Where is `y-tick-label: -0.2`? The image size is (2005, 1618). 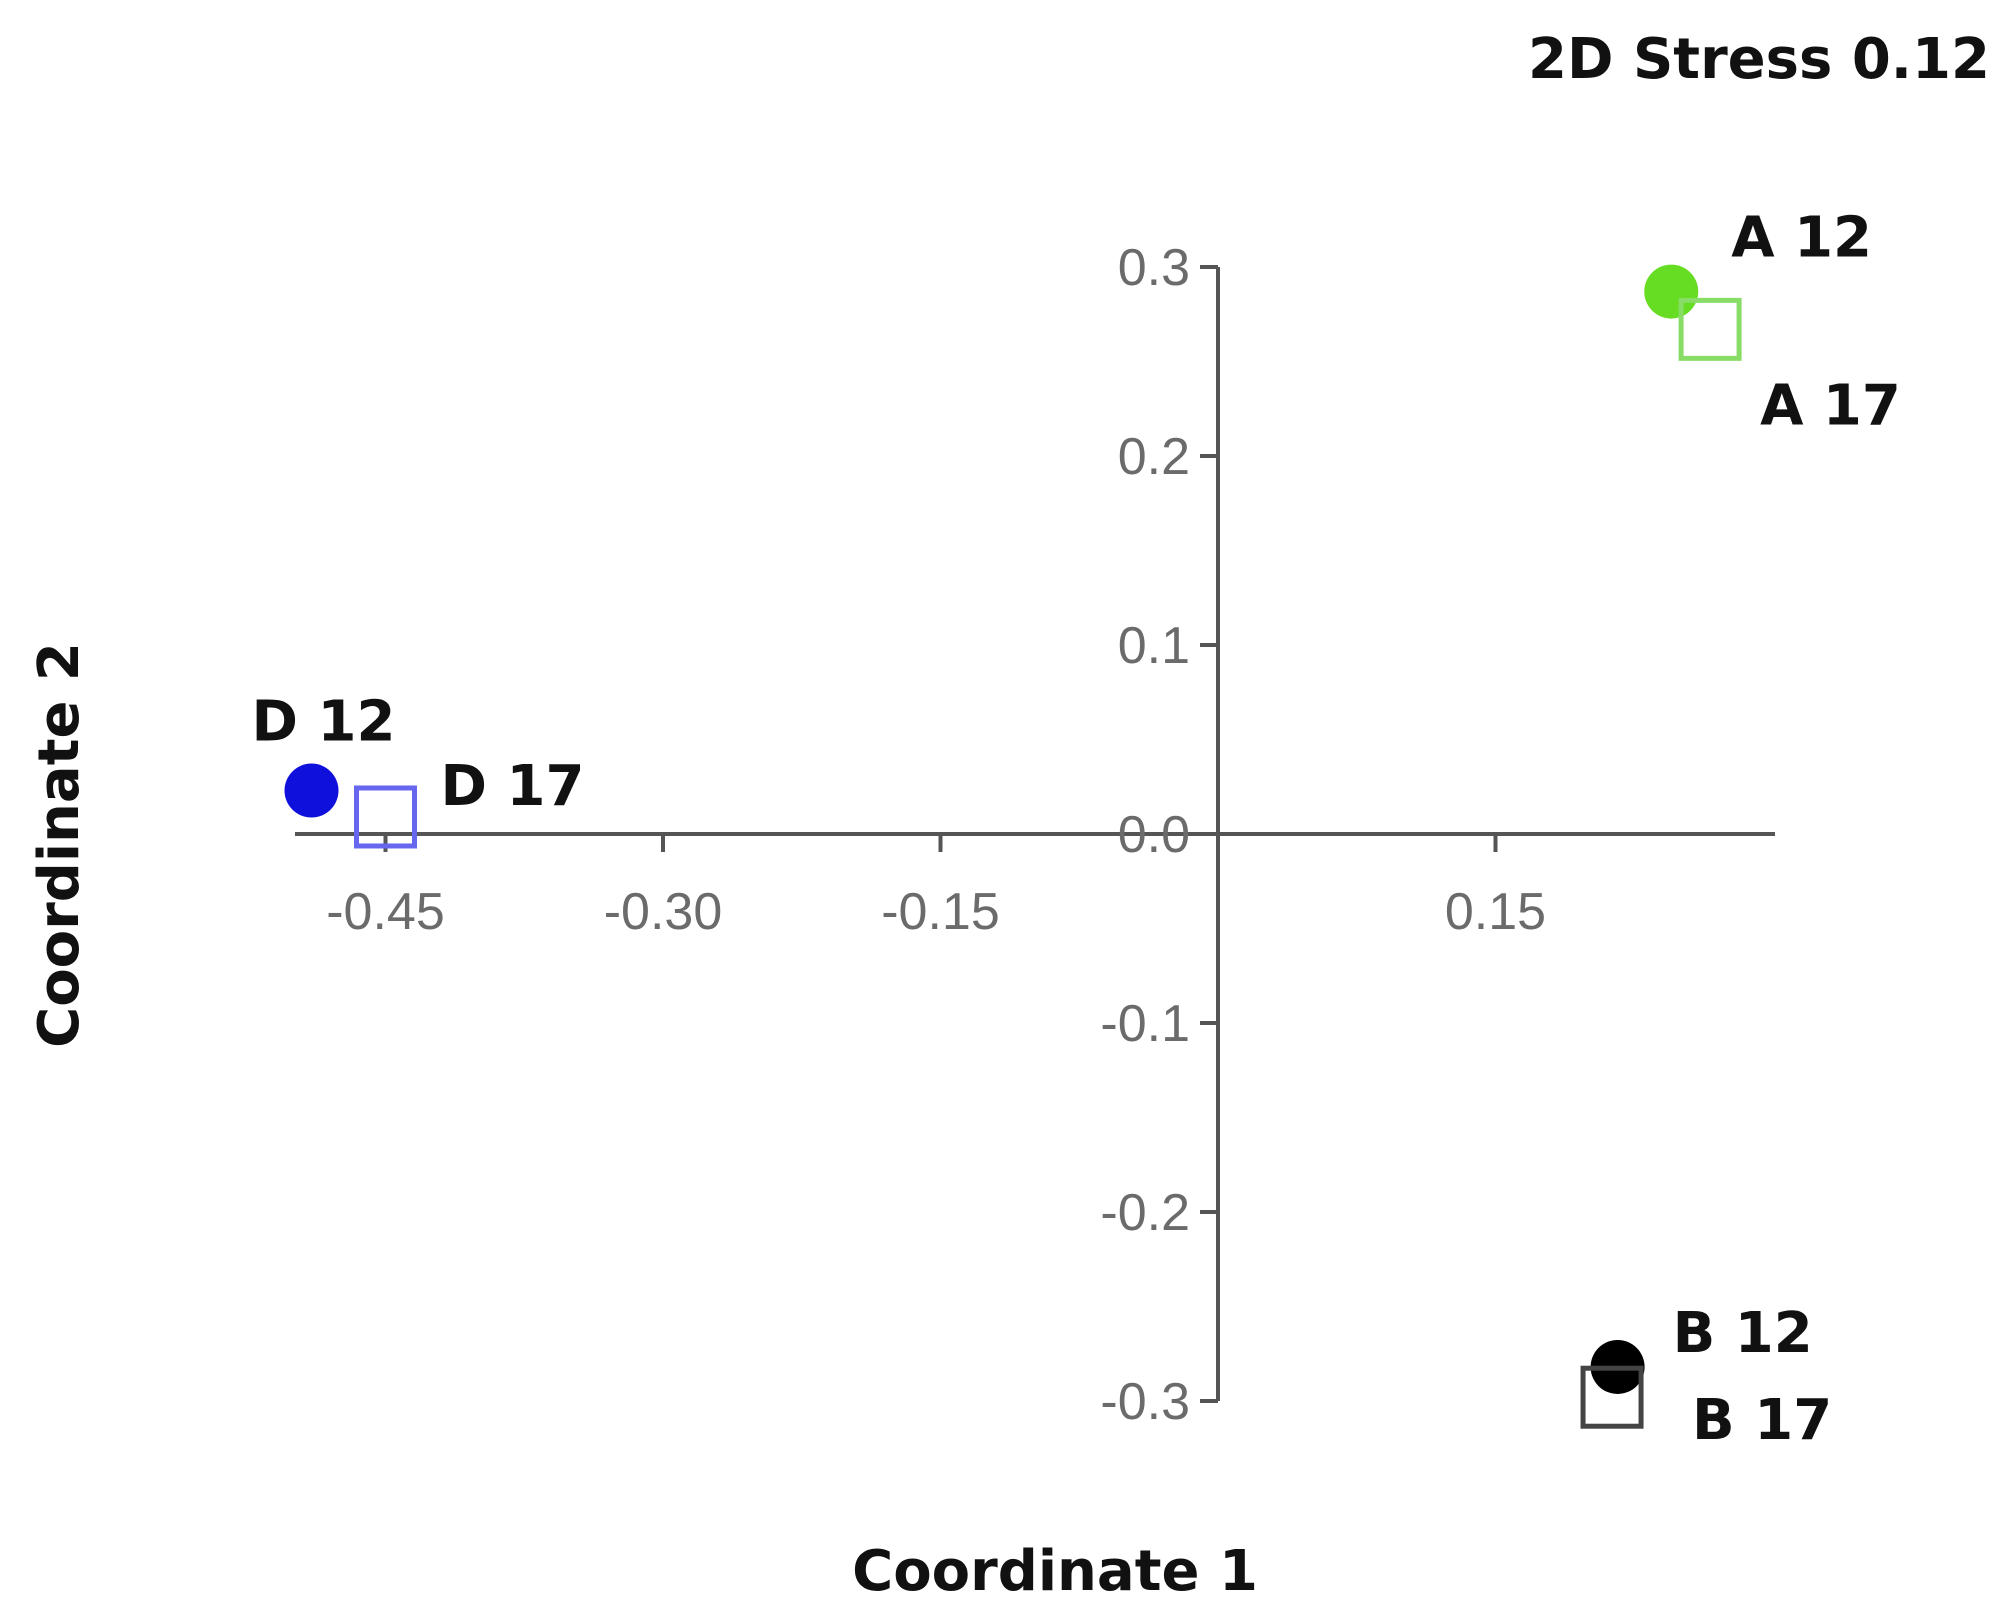 y-tick-label: -0.2 is located at coordinates (1145, 1213).